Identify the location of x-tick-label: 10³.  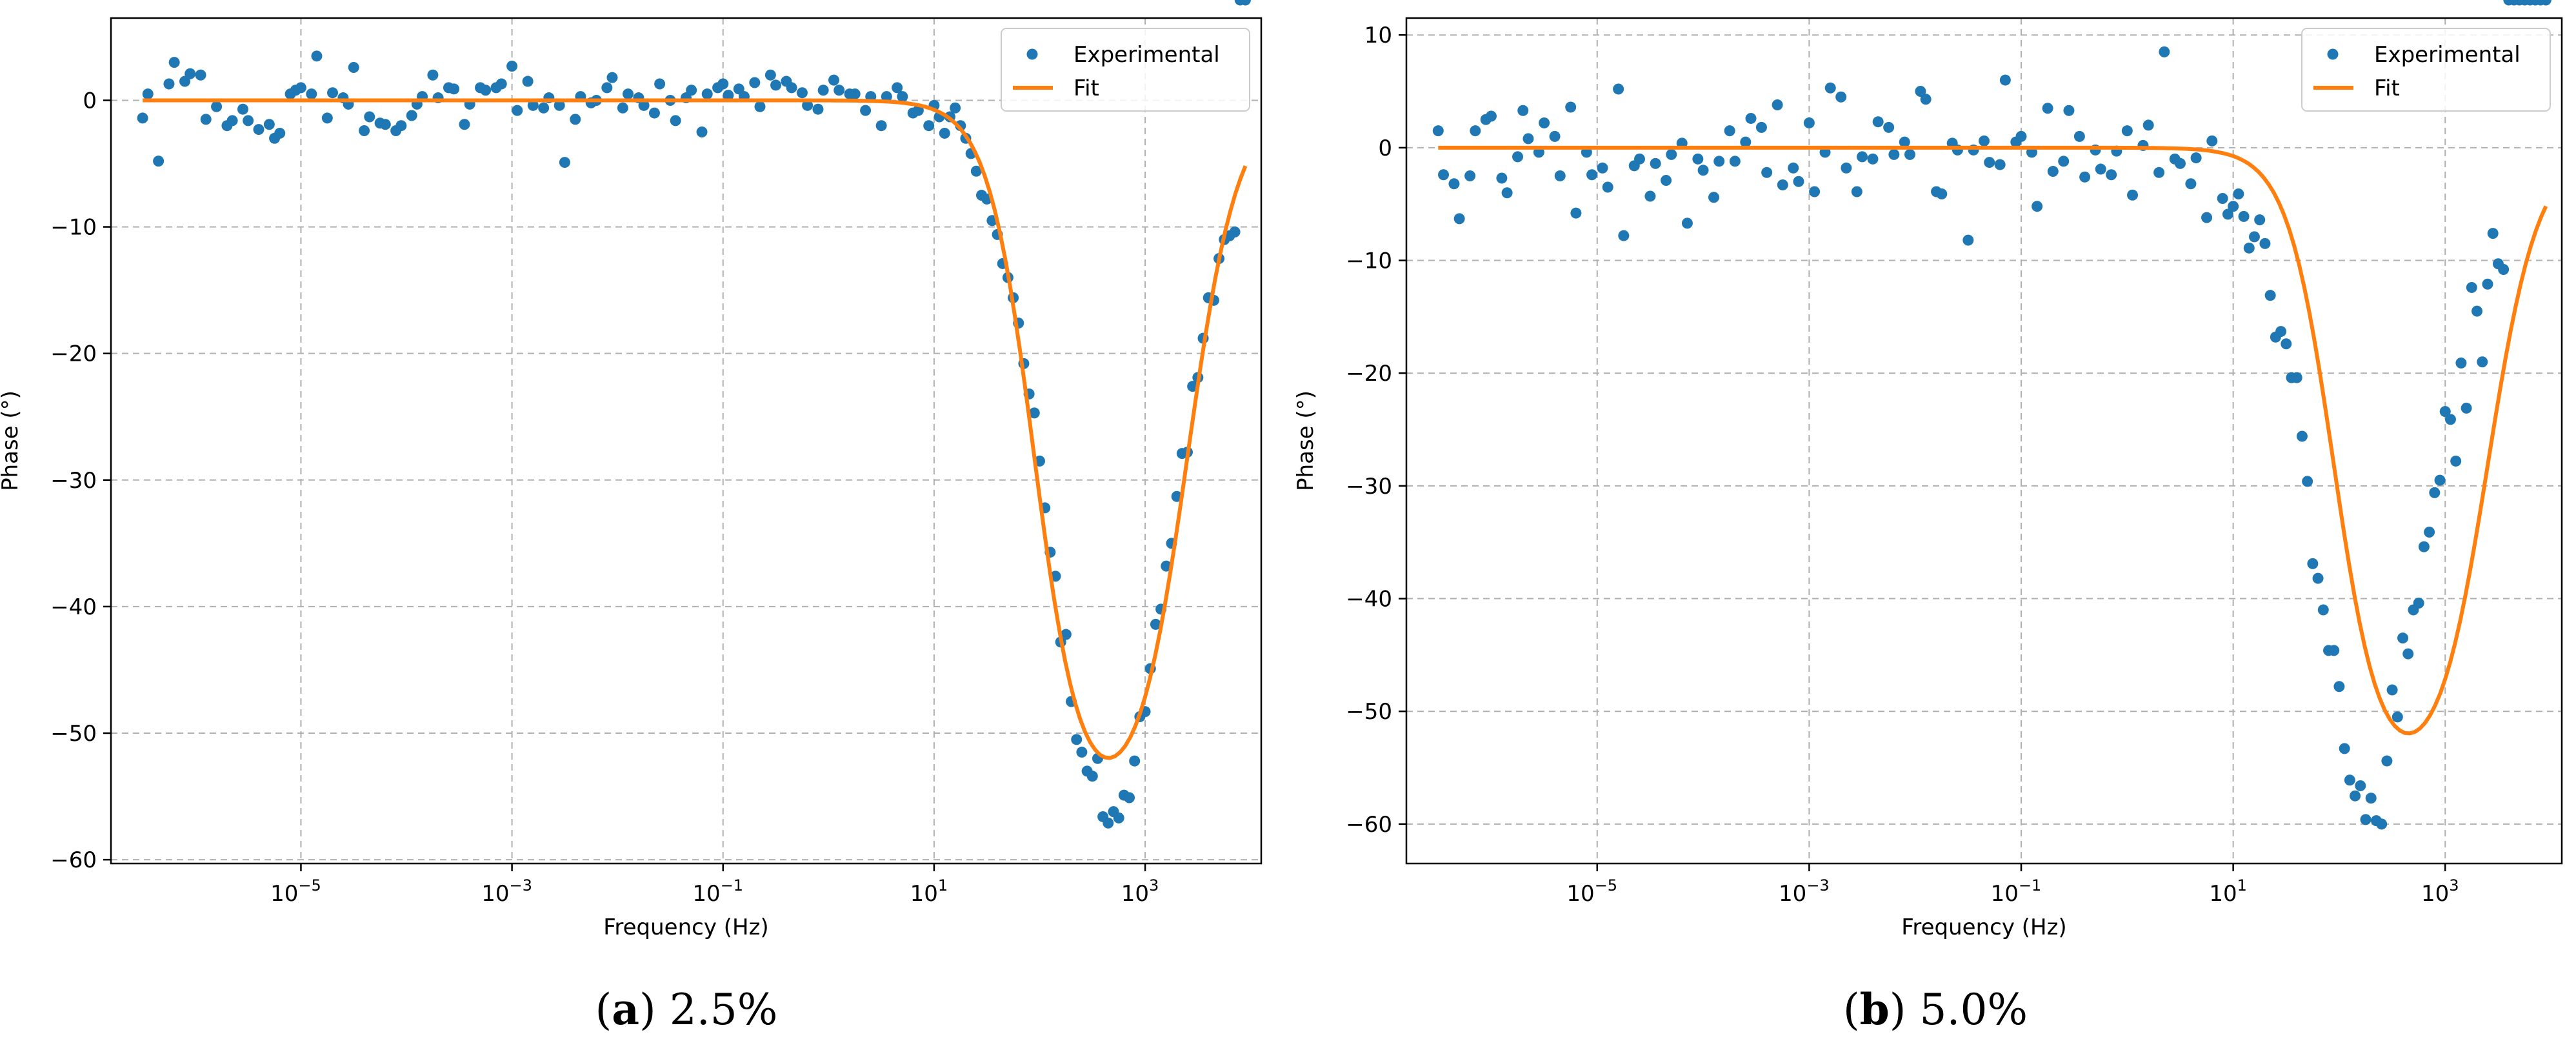
(1140, 891).